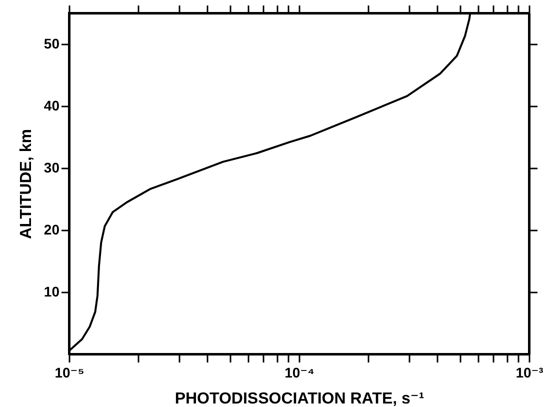 The width and height of the screenshot is (545, 407). What do you see at coordinates (69, 372) in the screenshot?
I see `x-tick-label: 10⁻⁵` at bounding box center [69, 372].